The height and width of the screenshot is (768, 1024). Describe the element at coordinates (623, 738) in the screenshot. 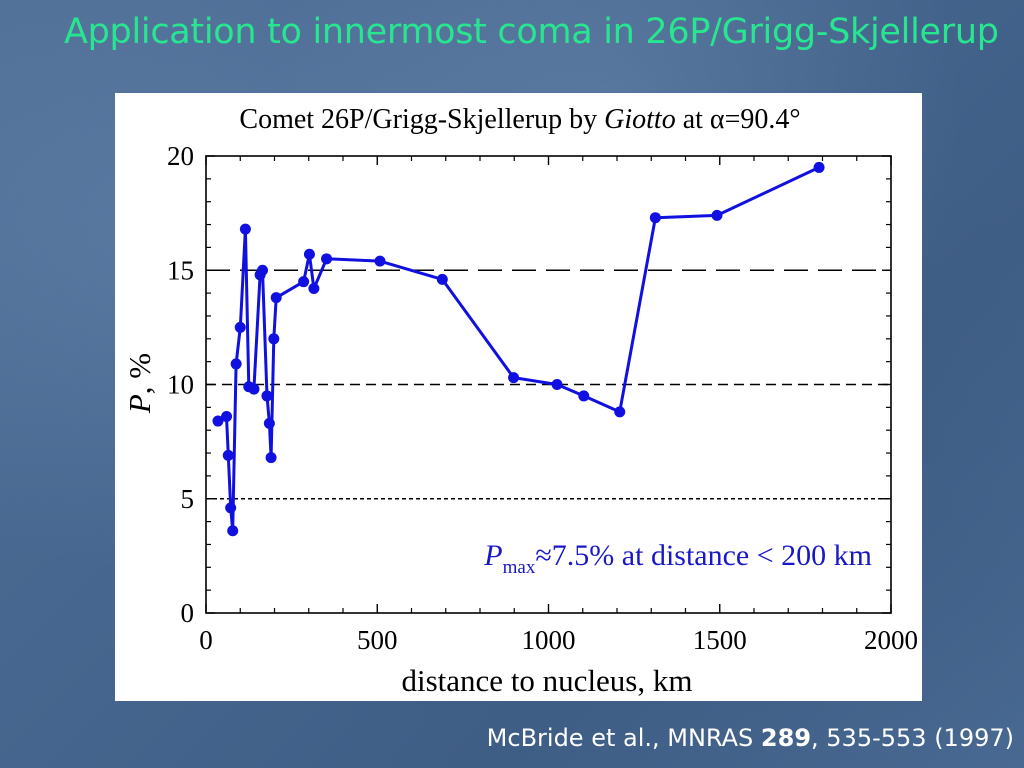

I see `citation-prefix: McBride et al., MNRAS` at that location.